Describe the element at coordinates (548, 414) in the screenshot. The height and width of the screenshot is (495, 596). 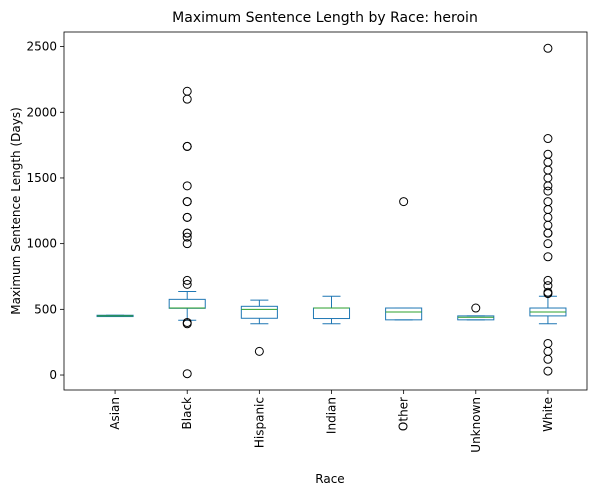
I see `x-tick-label: White` at that location.